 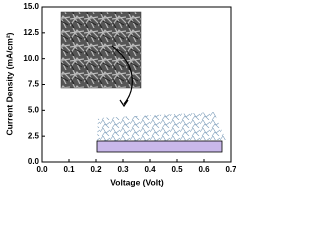 I want to click on x-axis-label: Voltage (Volt), so click(x=137, y=182).